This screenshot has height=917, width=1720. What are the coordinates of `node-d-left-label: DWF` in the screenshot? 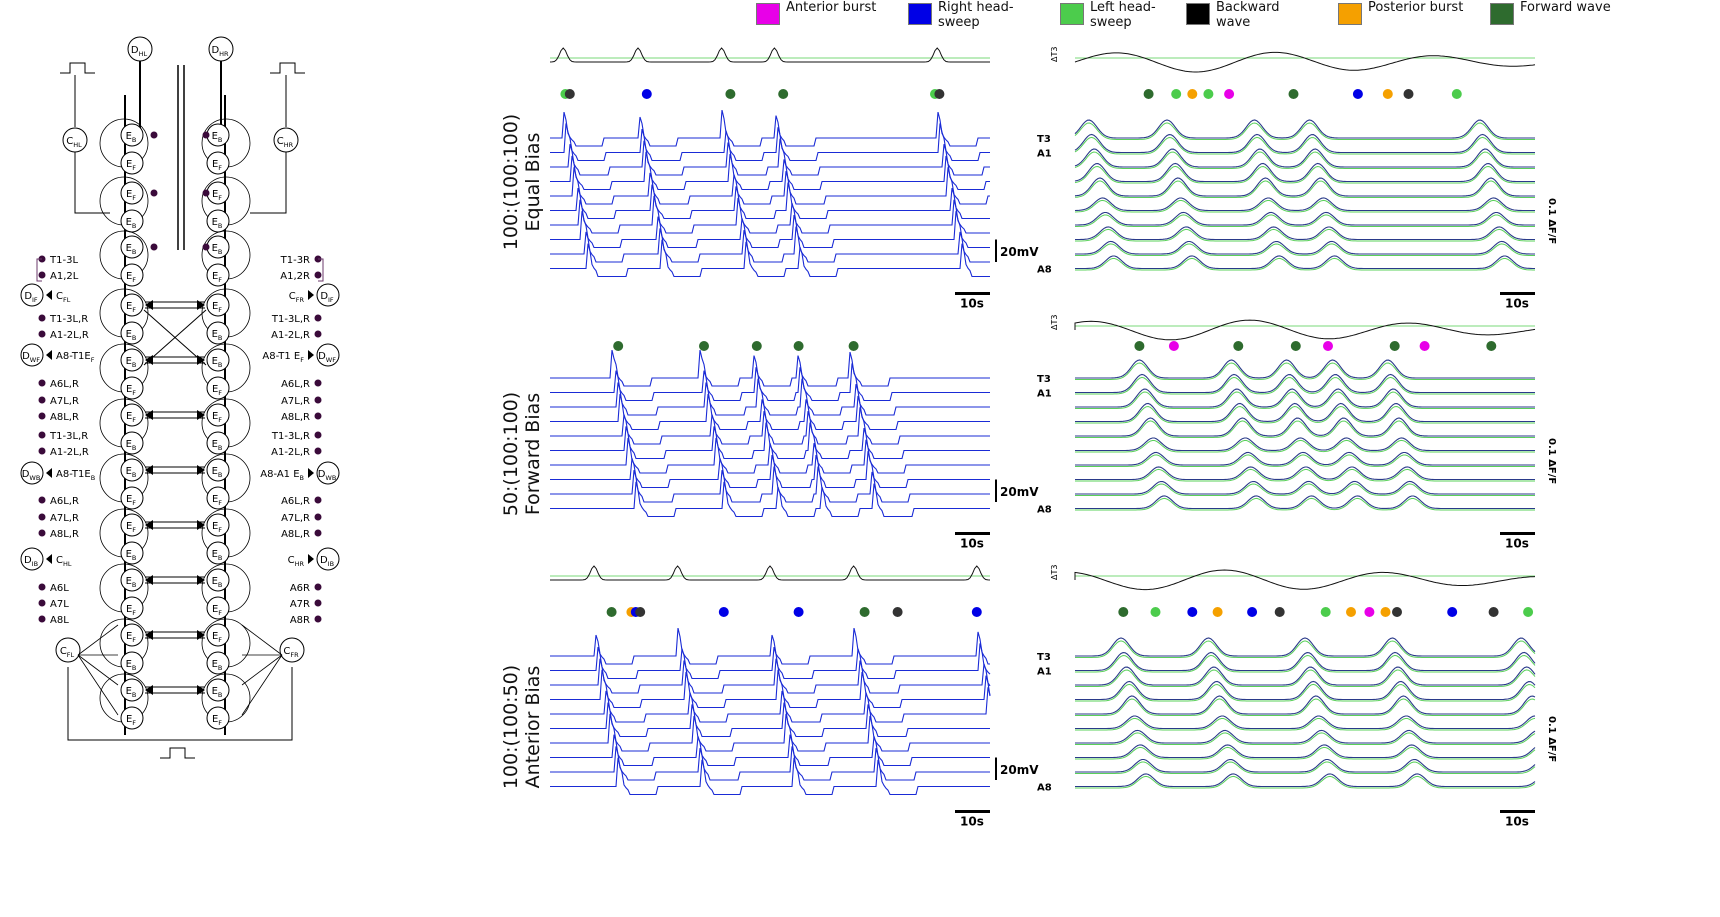 It's located at (31, 357).